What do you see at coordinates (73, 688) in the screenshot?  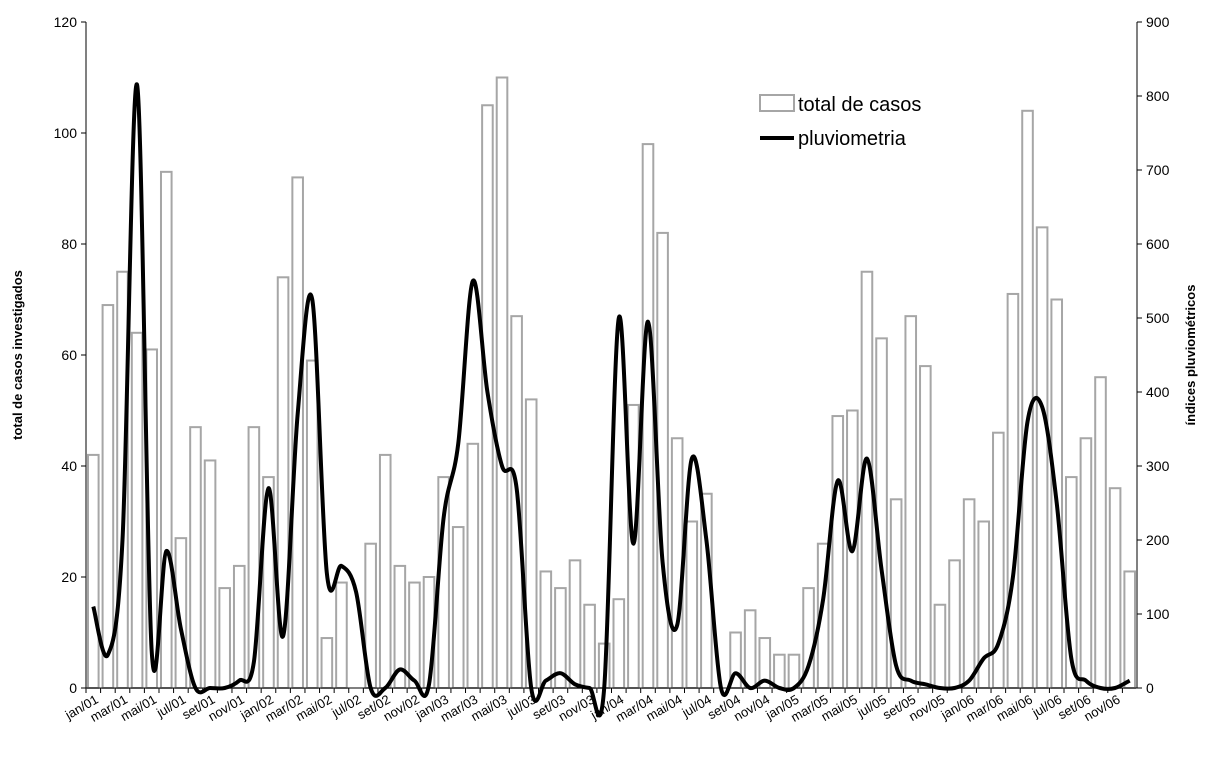 I see `y-tick-label: 0` at bounding box center [73, 688].